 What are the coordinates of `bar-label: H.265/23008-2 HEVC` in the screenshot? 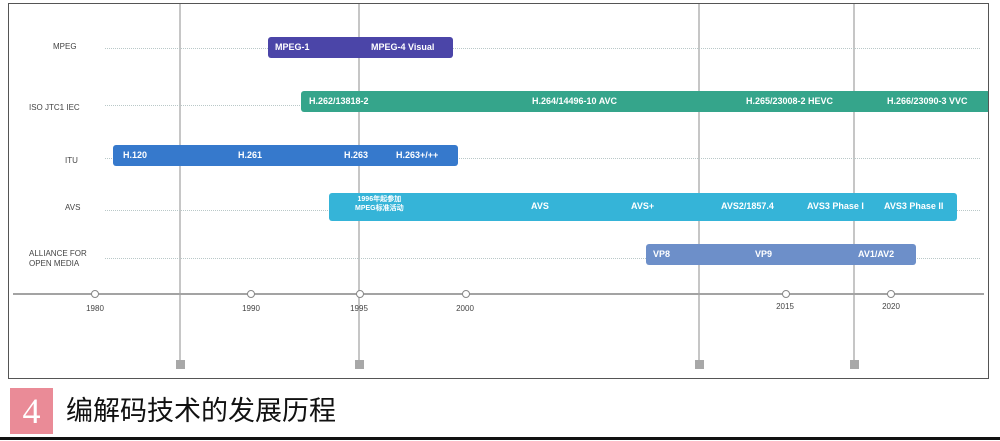 It's located at (790, 101).